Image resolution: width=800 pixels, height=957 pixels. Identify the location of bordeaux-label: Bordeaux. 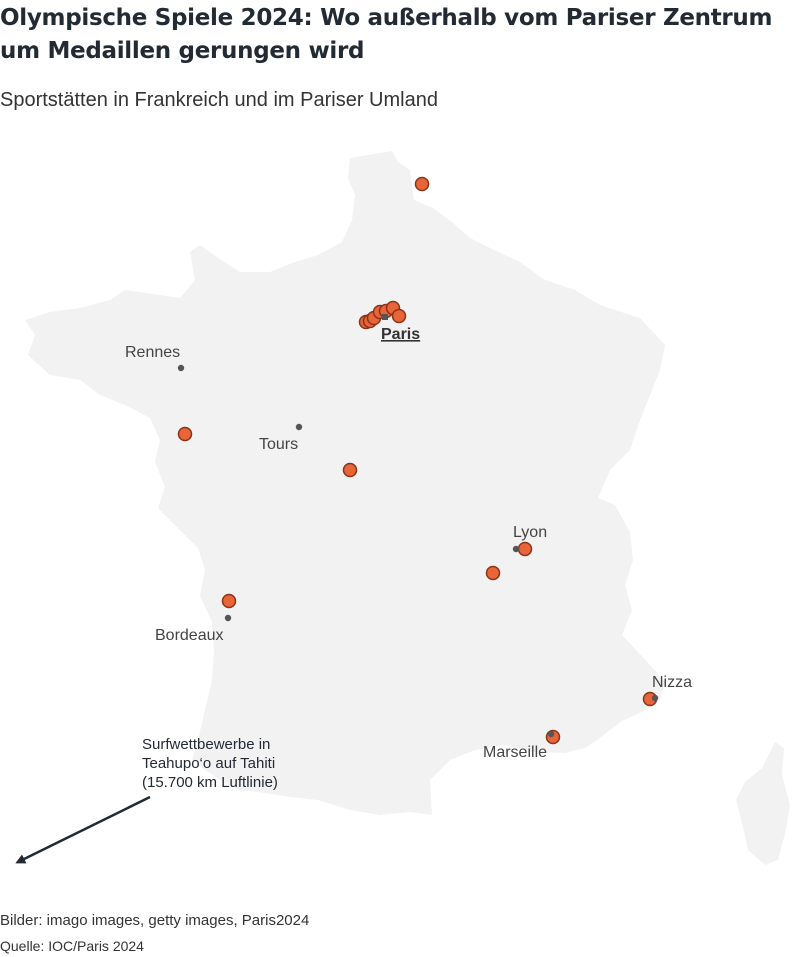
(189, 635).